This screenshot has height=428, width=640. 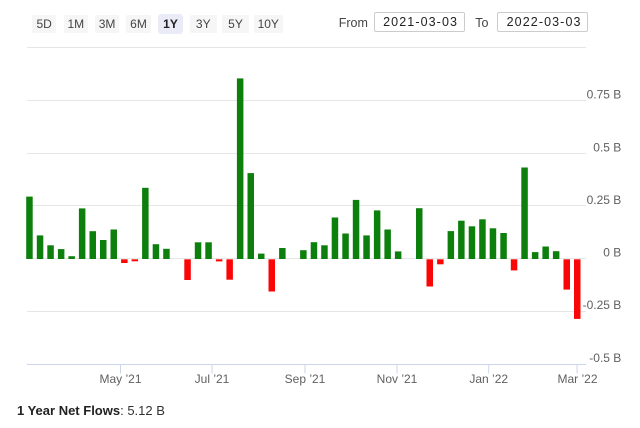 I want to click on svg-text: 0.25 B, so click(x=604, y=200).